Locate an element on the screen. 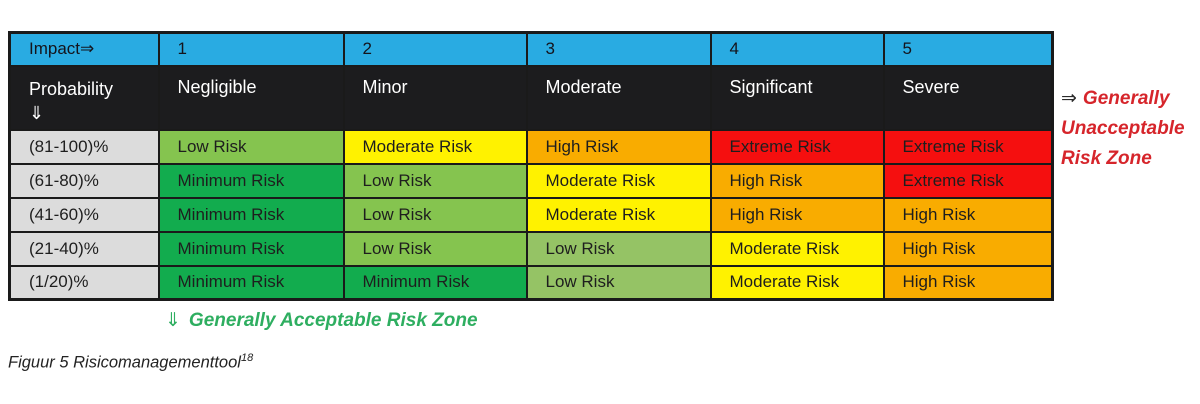 This screenshot has width=1200, height=404. probability-label: (81-100)% is located at coordinates (84, 146).